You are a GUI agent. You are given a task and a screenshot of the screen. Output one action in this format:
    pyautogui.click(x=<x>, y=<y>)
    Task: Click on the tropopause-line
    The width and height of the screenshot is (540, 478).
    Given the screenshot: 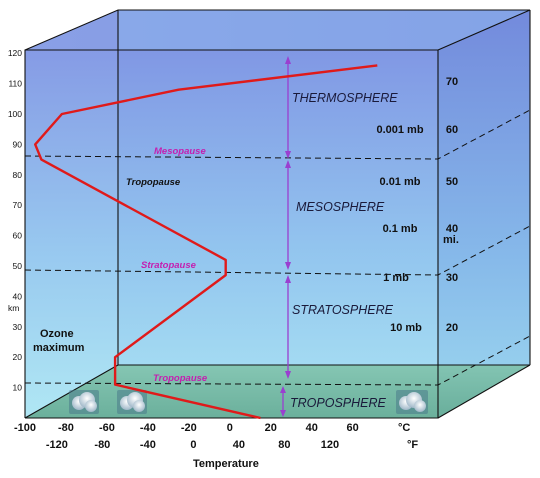 What is the action you would take?
    pyautogui.click(x=277, y=360)
    